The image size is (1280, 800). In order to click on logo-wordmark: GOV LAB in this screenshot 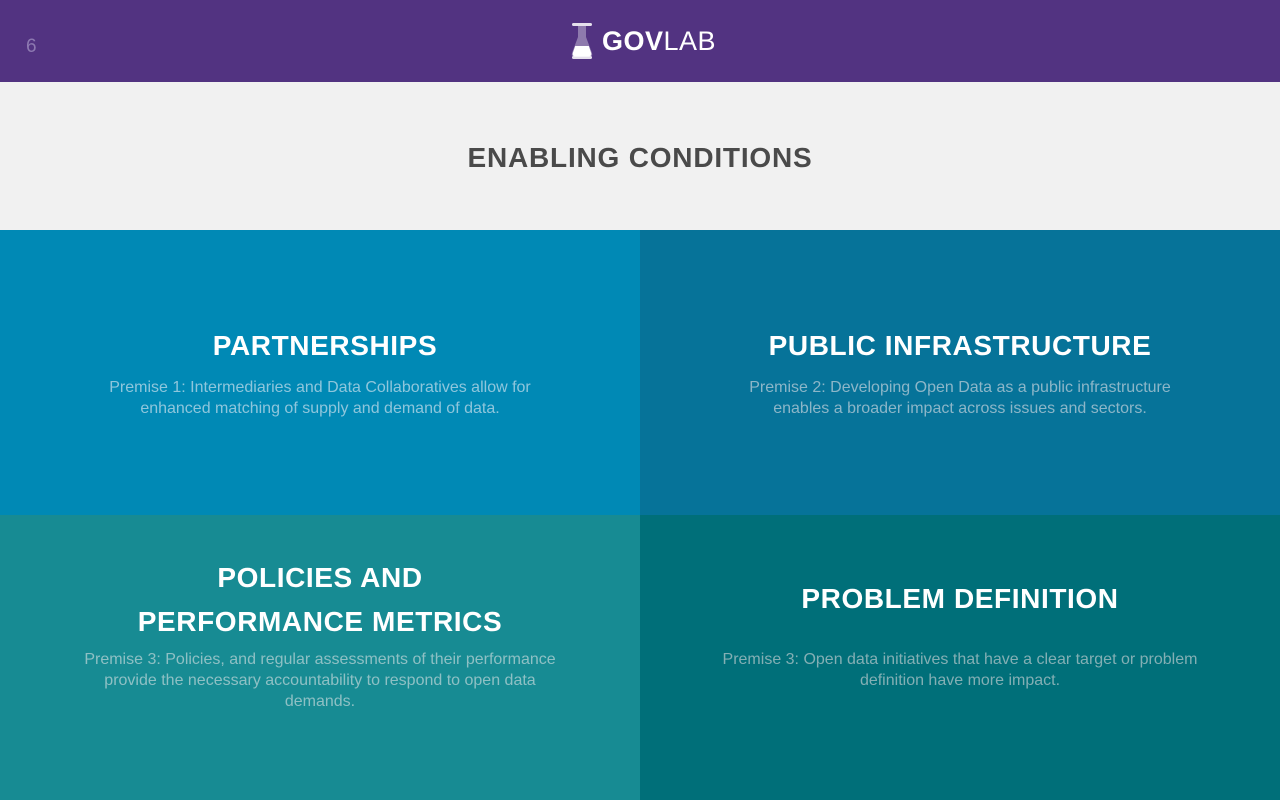, I will do `click(659, 41)`.